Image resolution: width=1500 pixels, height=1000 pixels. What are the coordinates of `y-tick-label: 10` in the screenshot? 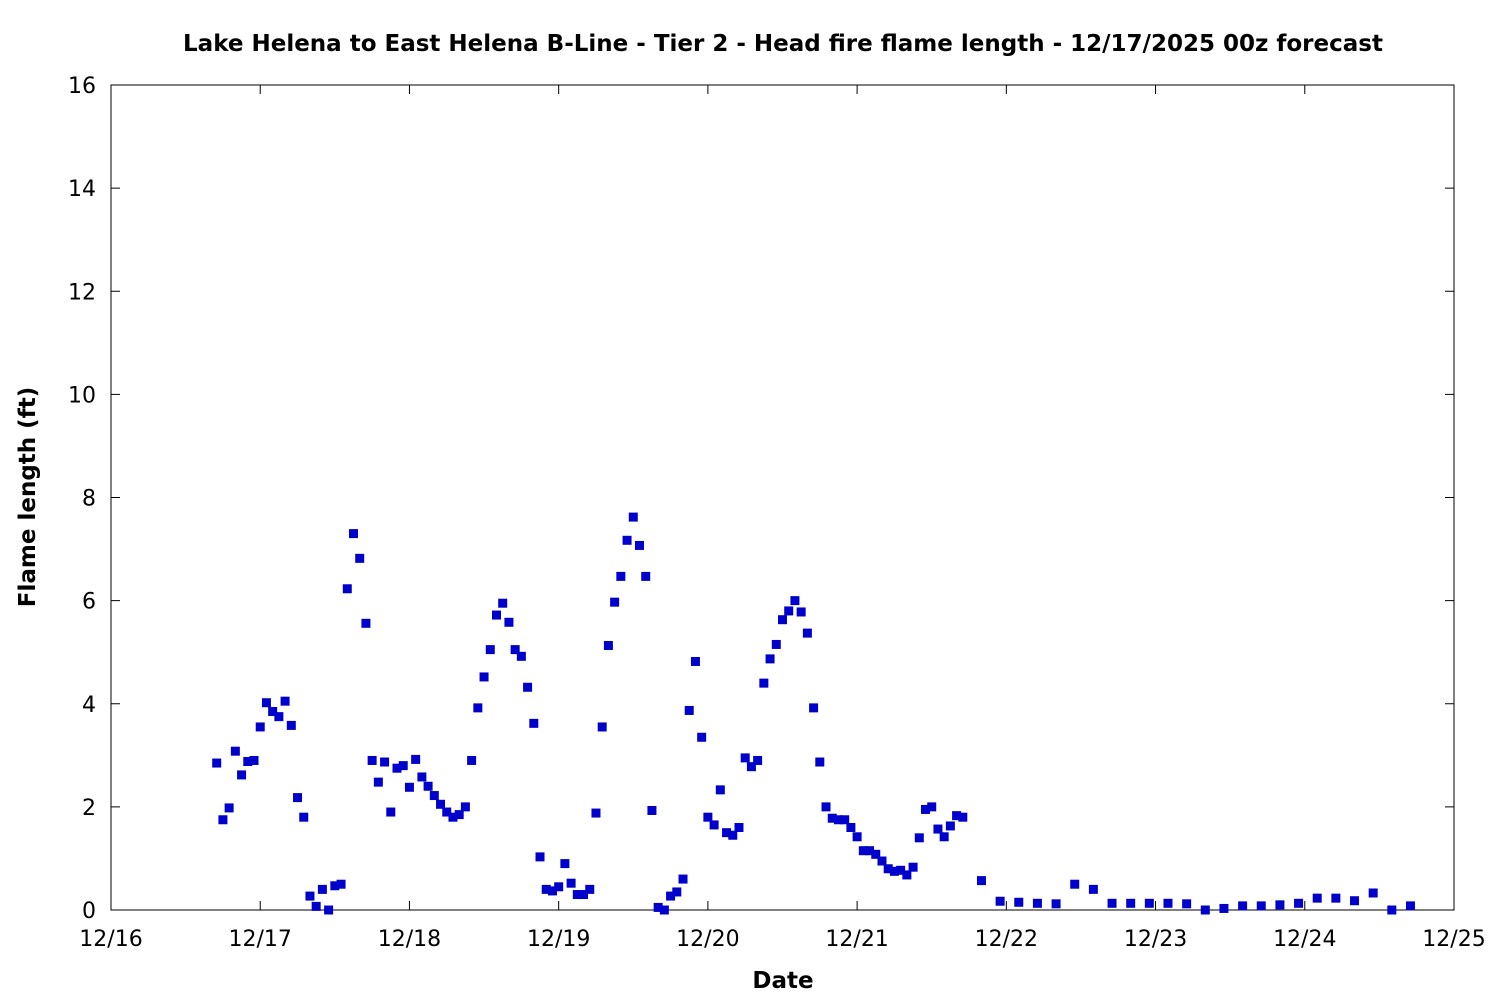 It's located at (82, 395).